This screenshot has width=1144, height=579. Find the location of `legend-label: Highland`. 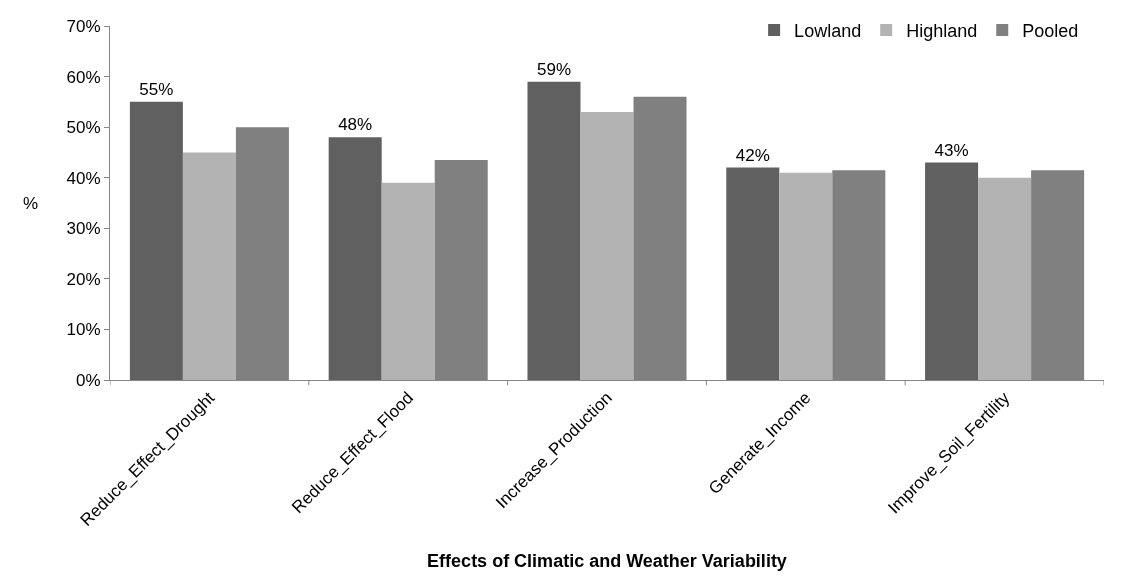

legend-label: Highland is located at coordinates (942, 31).